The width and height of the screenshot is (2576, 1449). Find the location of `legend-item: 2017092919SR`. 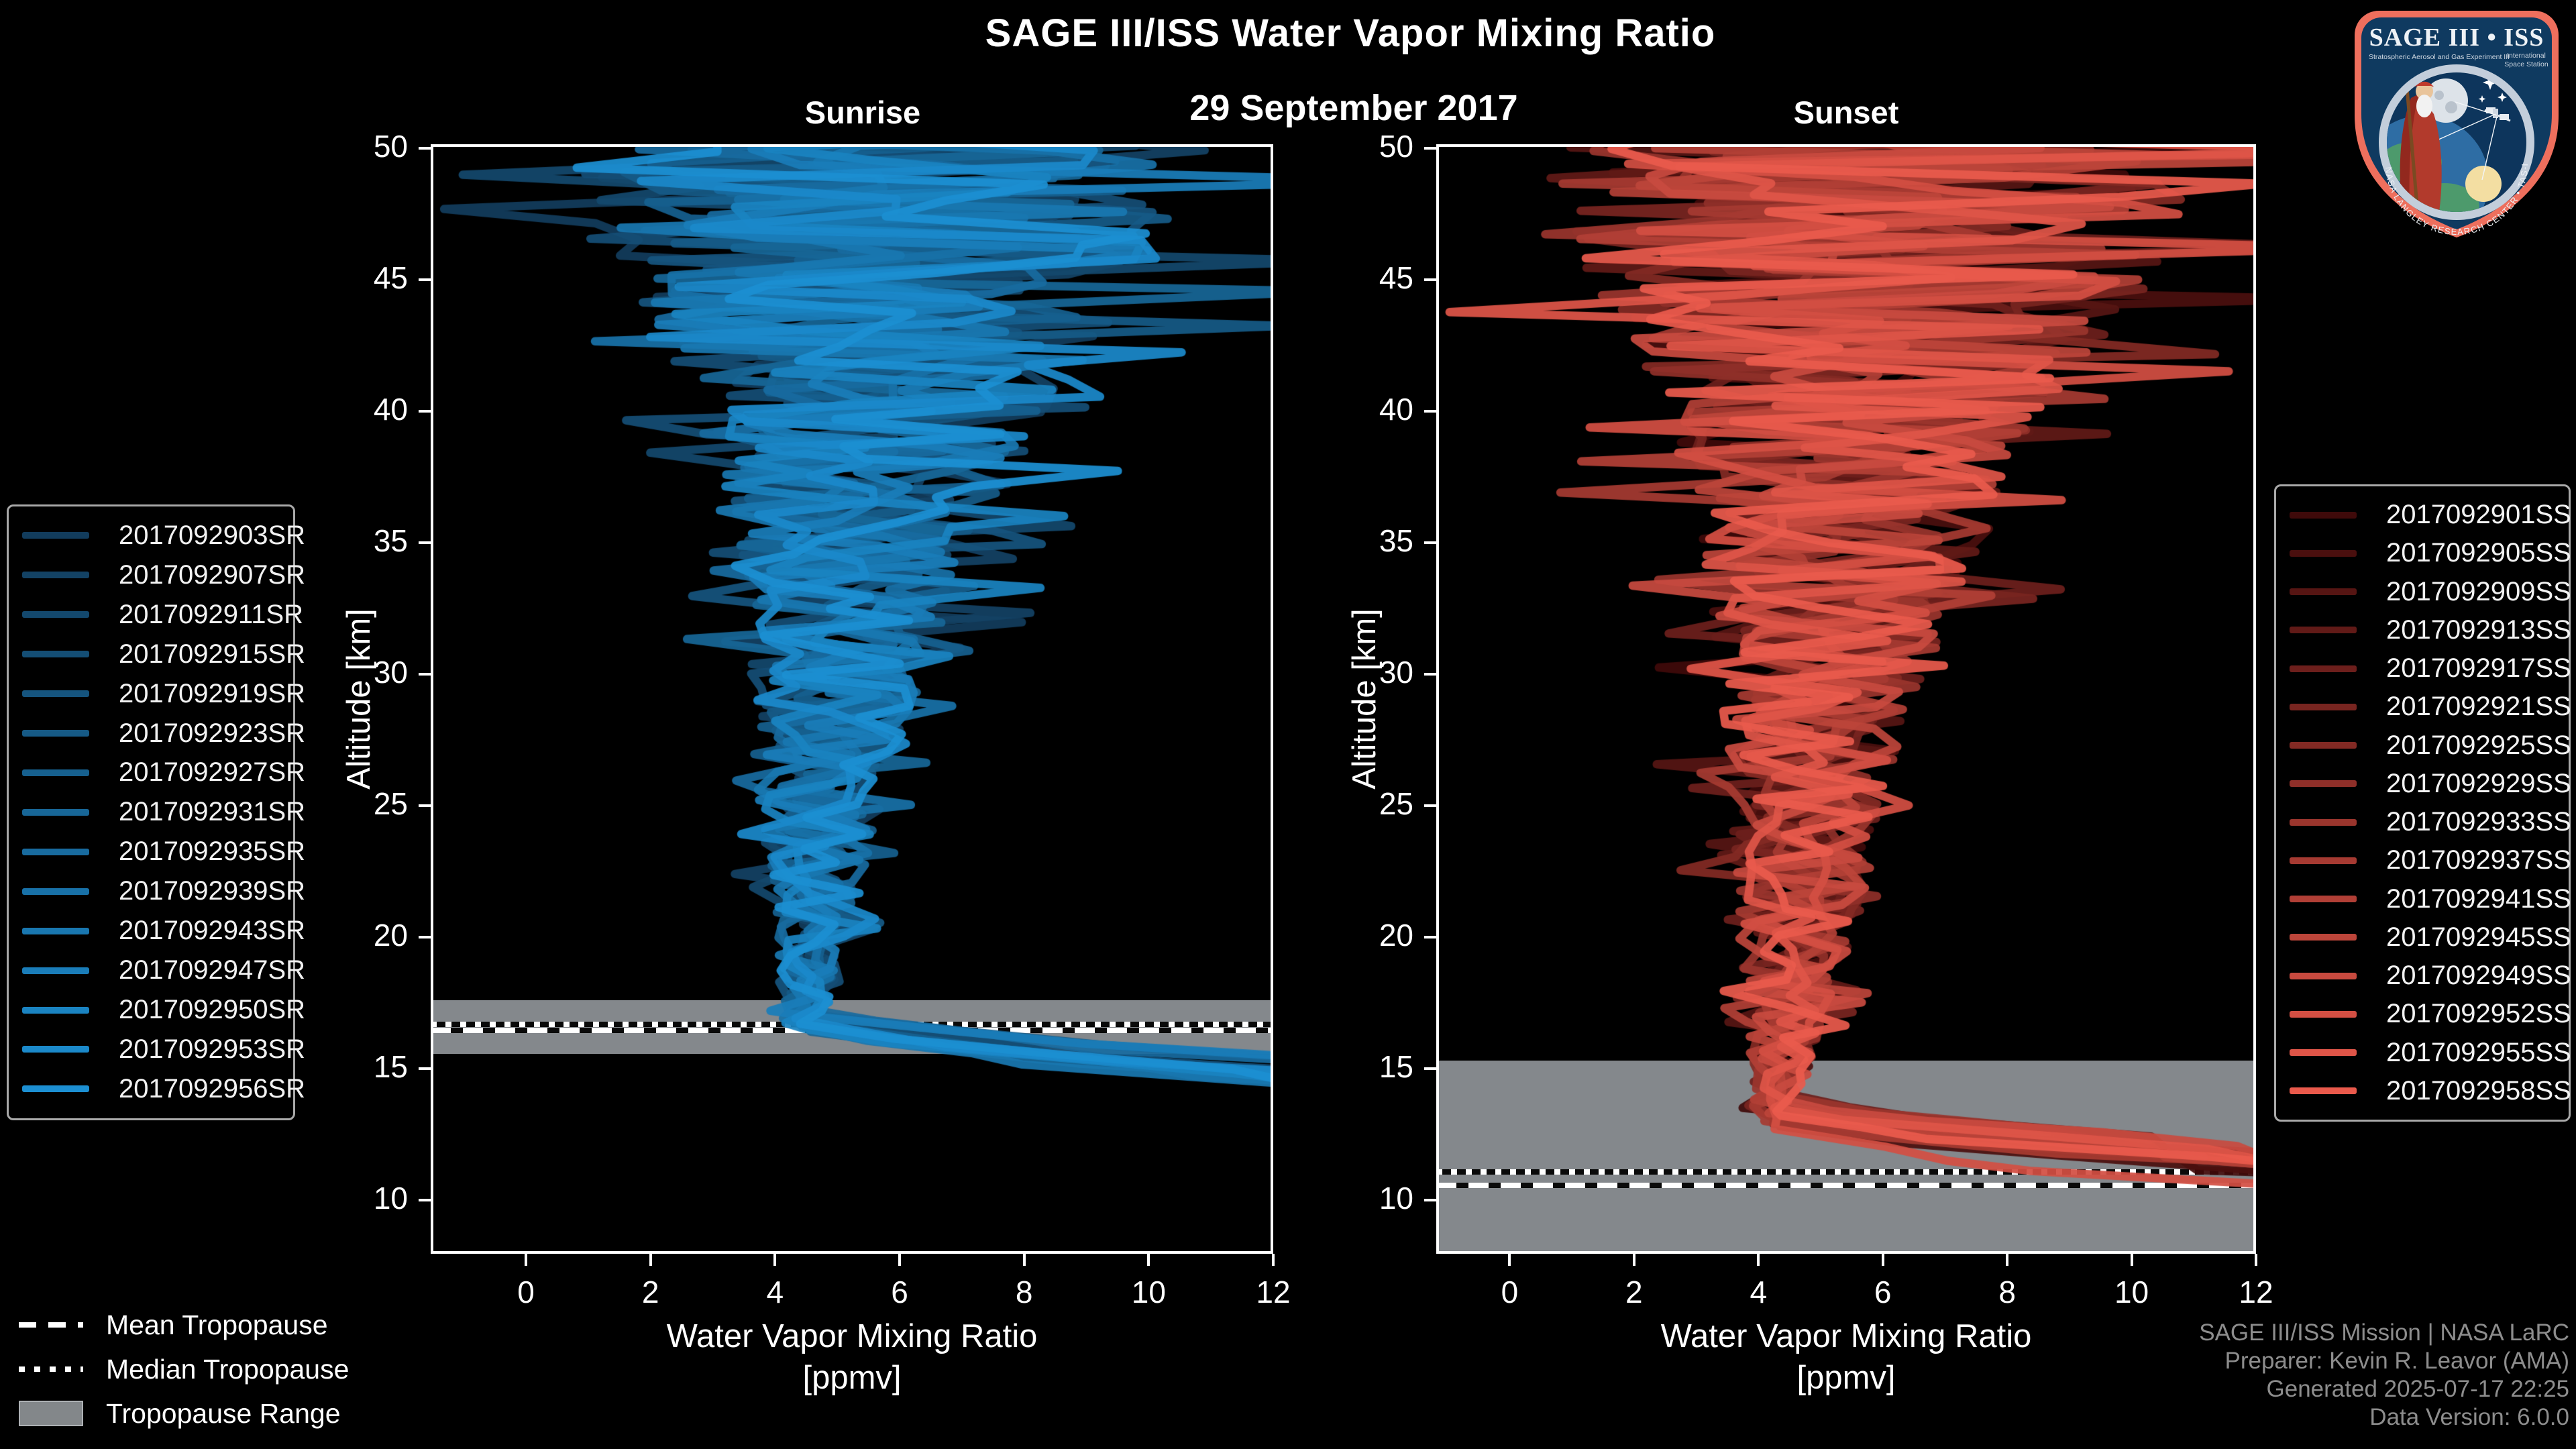

legend-item: 2017092919SR is located at coordinates (157, 694).